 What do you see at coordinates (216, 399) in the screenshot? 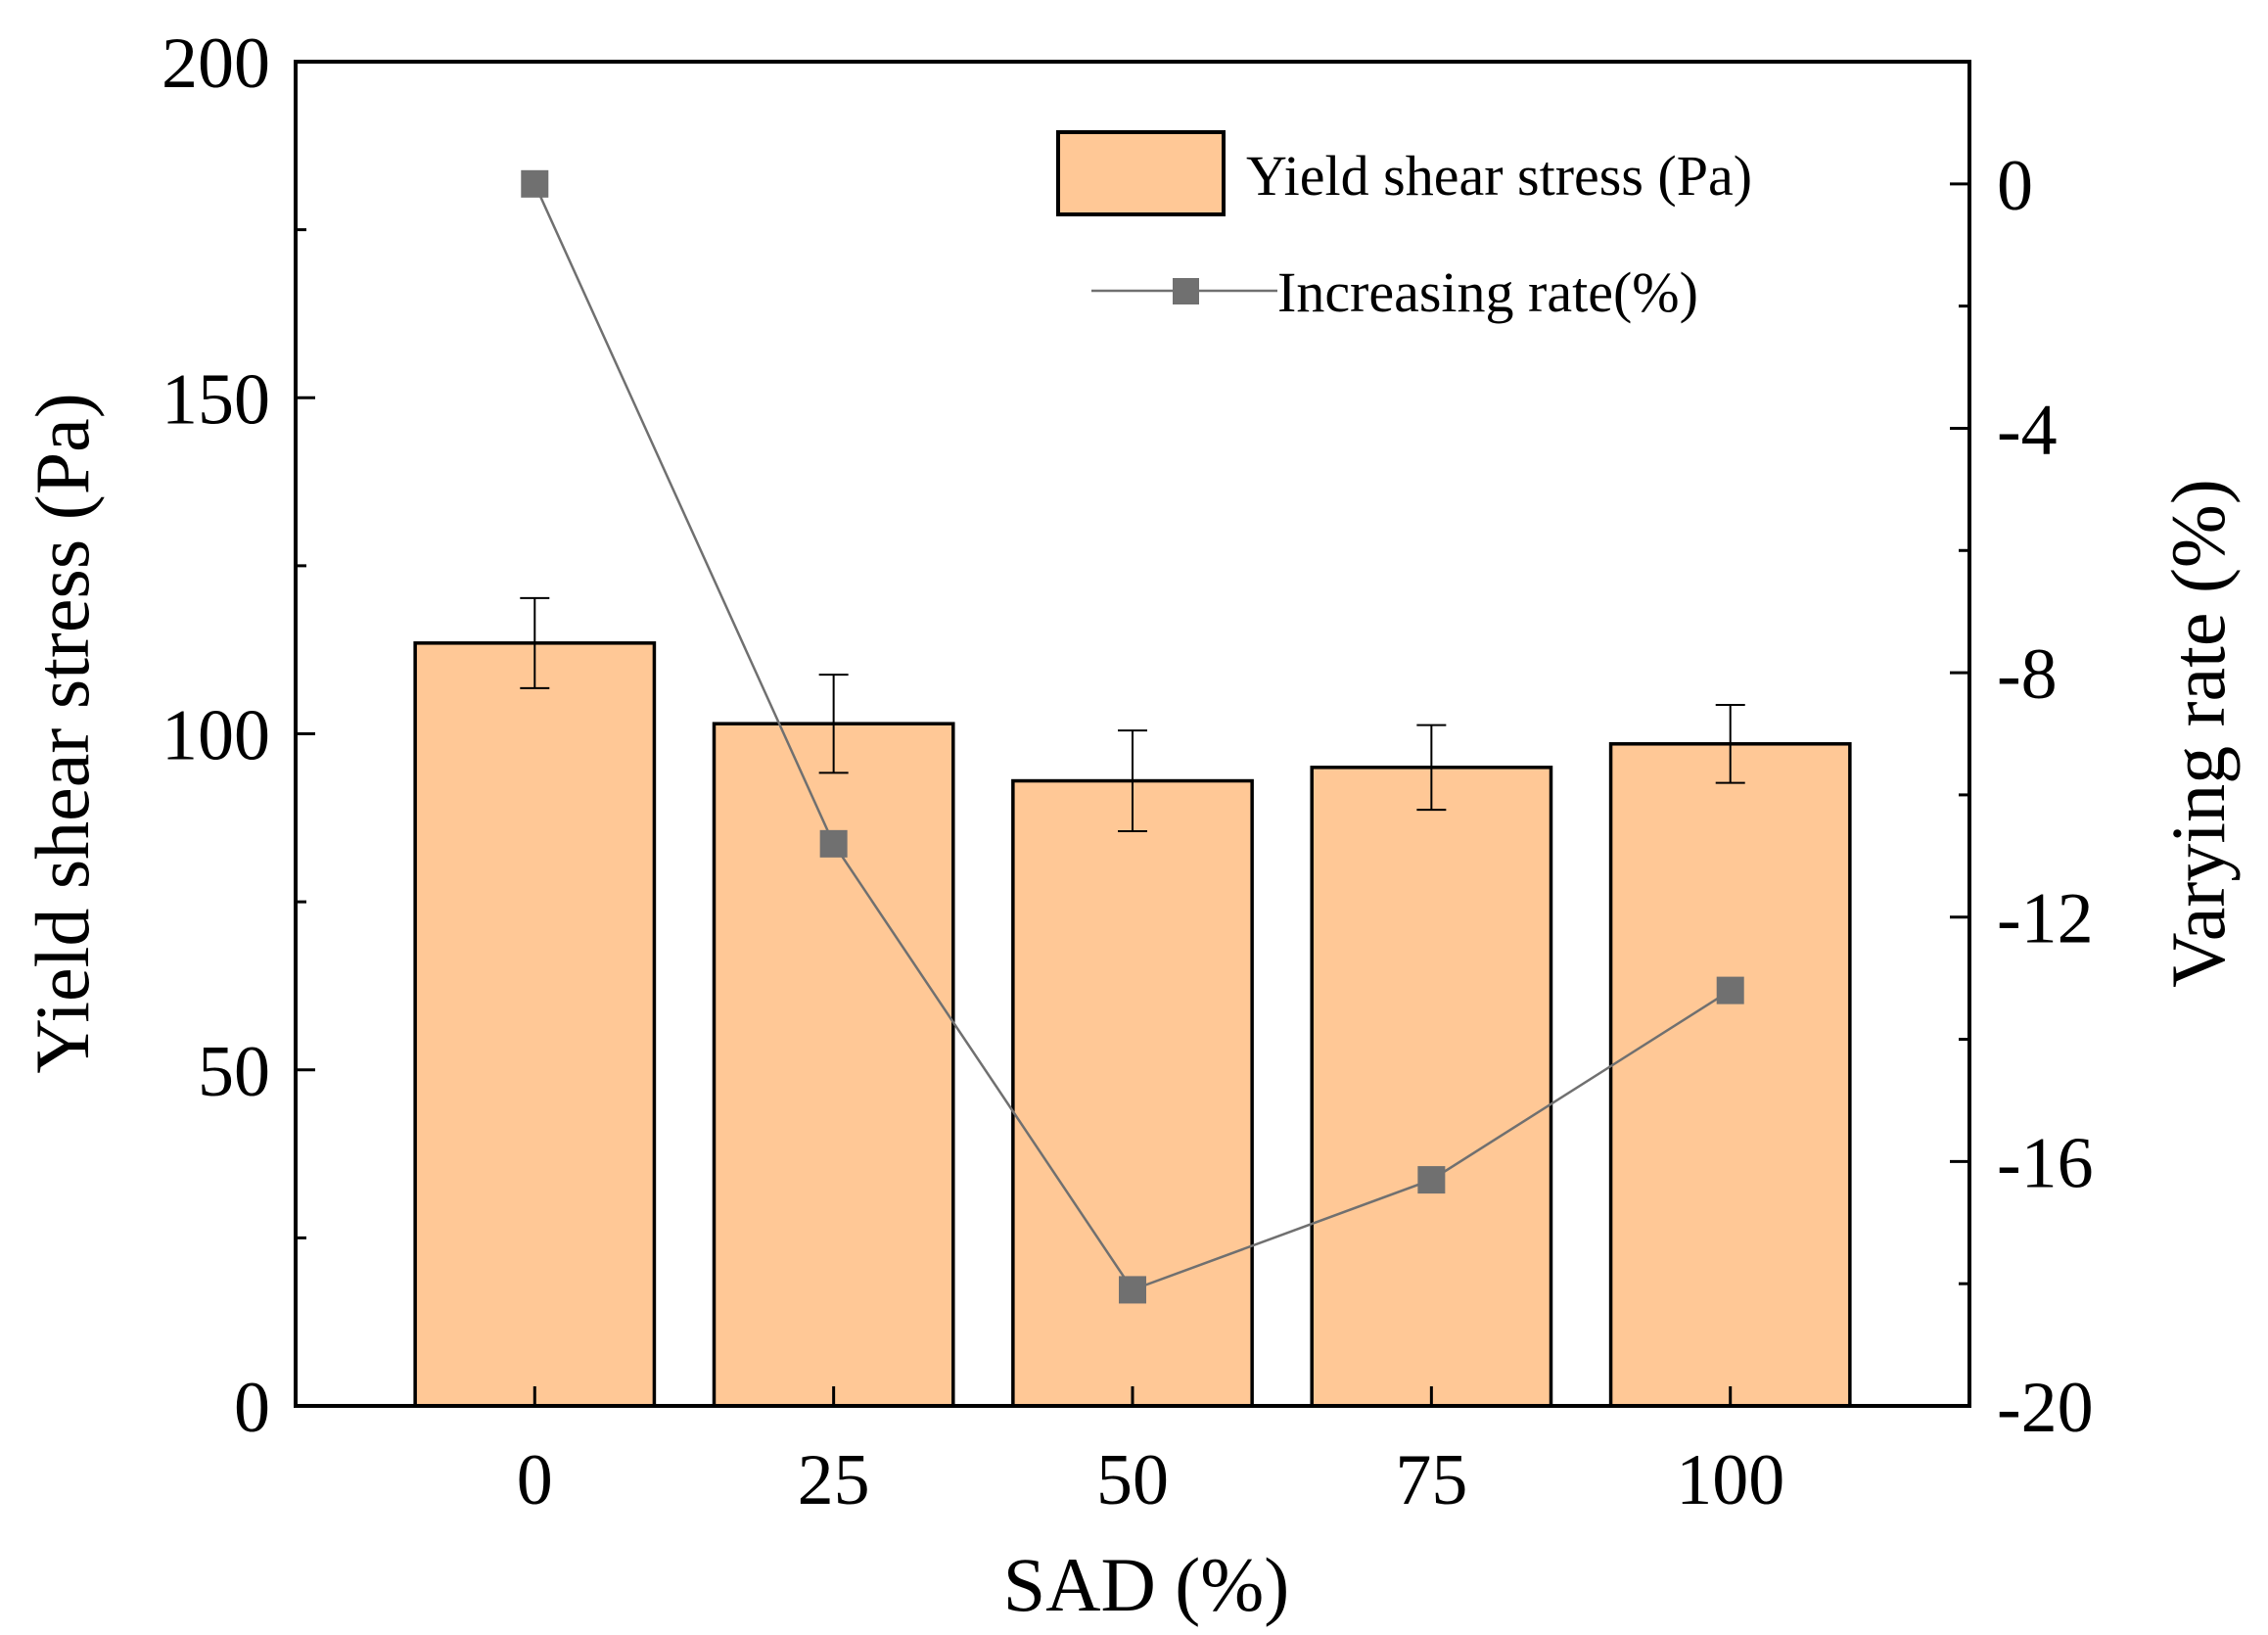
I see `y-tick-label: 150` at bounding box center [216, 399].